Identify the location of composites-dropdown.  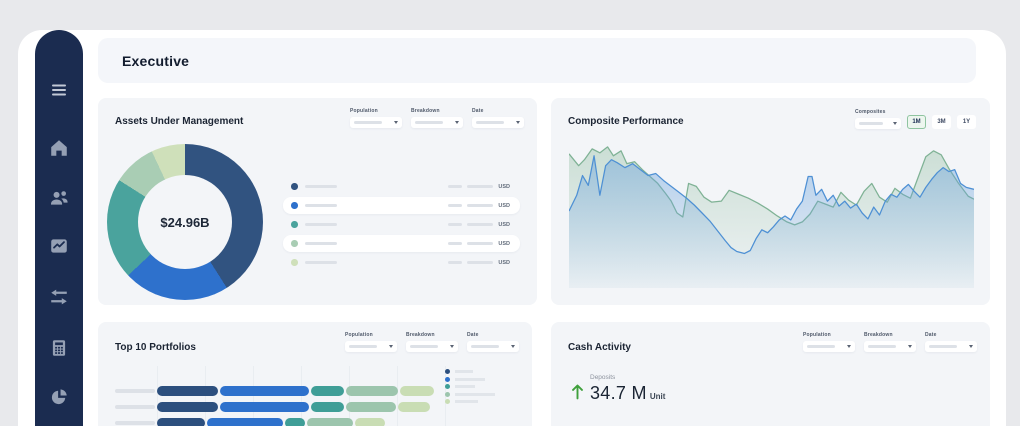
(878, 123).